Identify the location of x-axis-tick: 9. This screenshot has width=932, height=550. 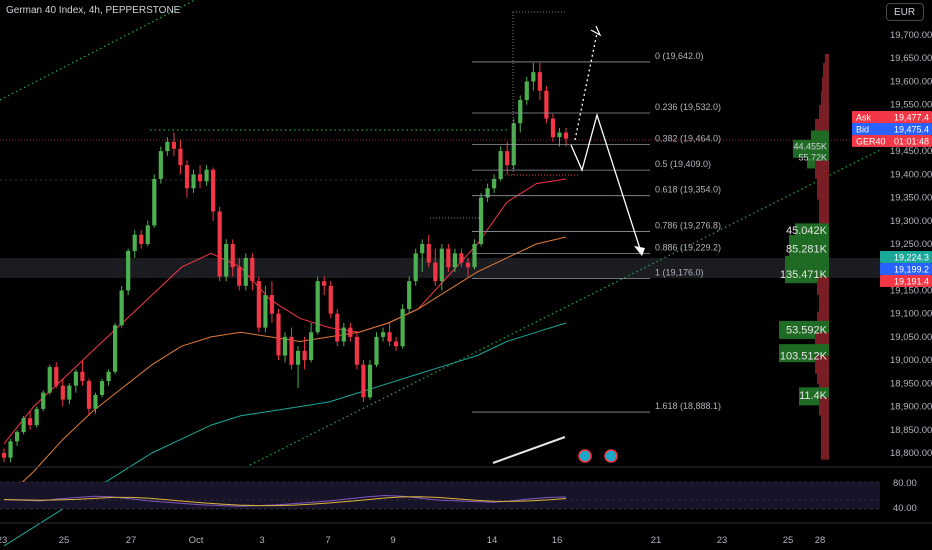
(392, 540).